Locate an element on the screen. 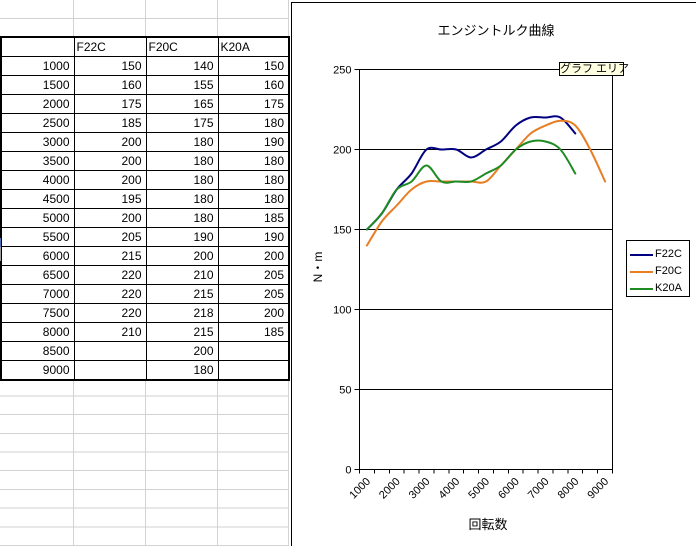 This screenshot has width=696, height=546. series-line-f20c is located at coordinates (486, 183).